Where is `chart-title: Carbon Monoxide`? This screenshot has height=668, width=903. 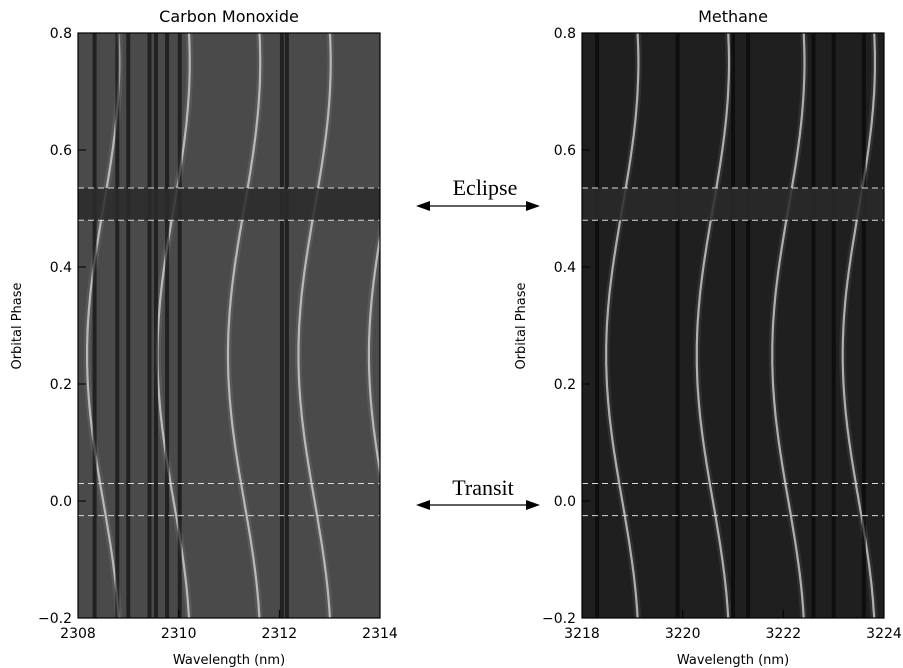
chart-title: Carbon Monoxide is located at coordinates (229, 16).